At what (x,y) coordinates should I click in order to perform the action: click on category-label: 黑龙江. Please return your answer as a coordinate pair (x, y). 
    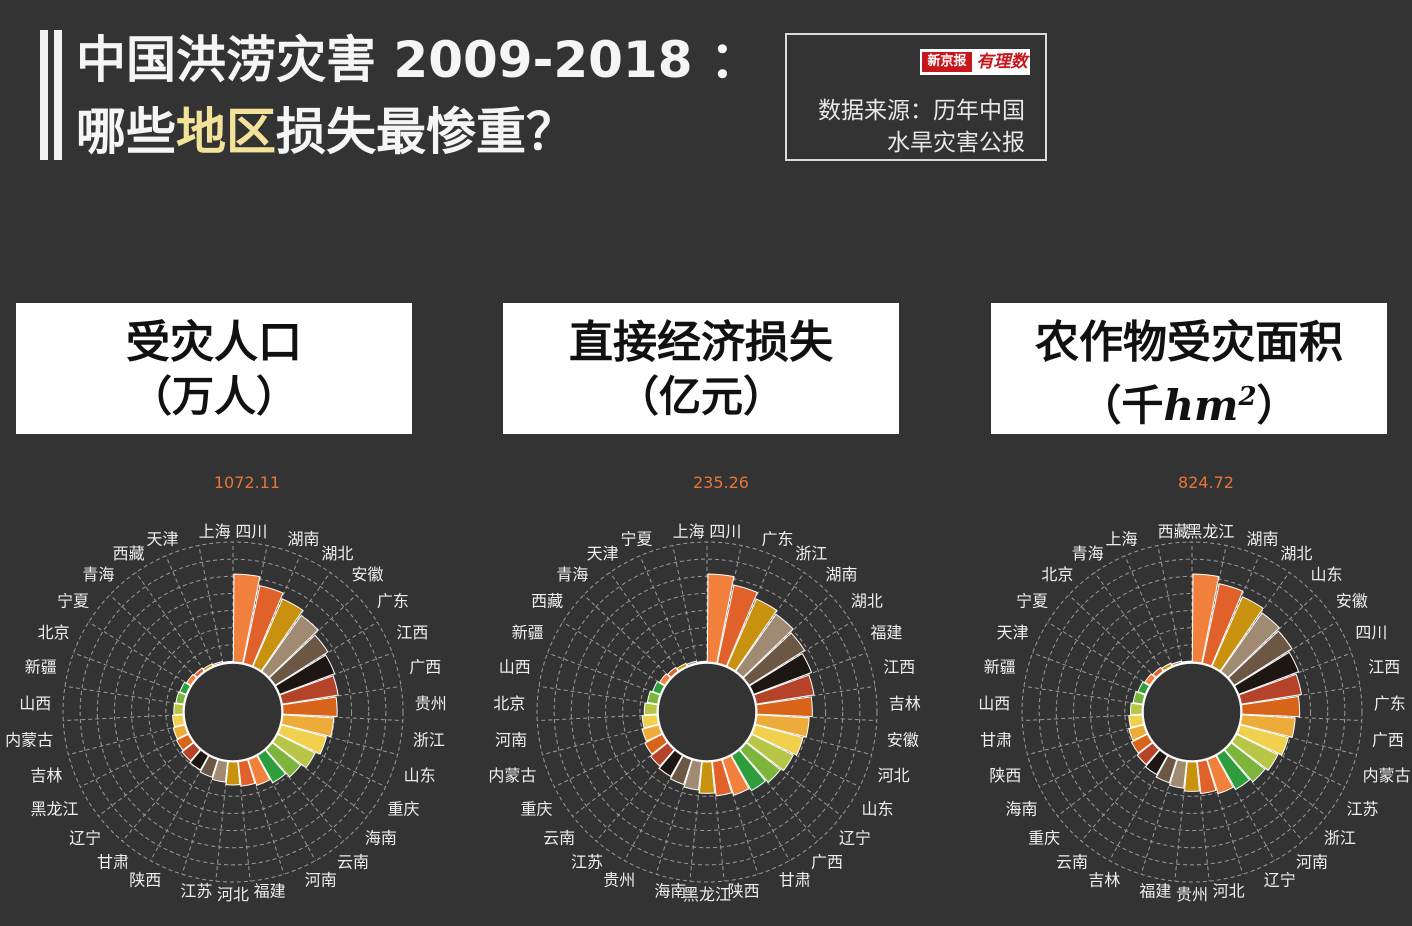
    Looking at the image, I should click on (55, 808).